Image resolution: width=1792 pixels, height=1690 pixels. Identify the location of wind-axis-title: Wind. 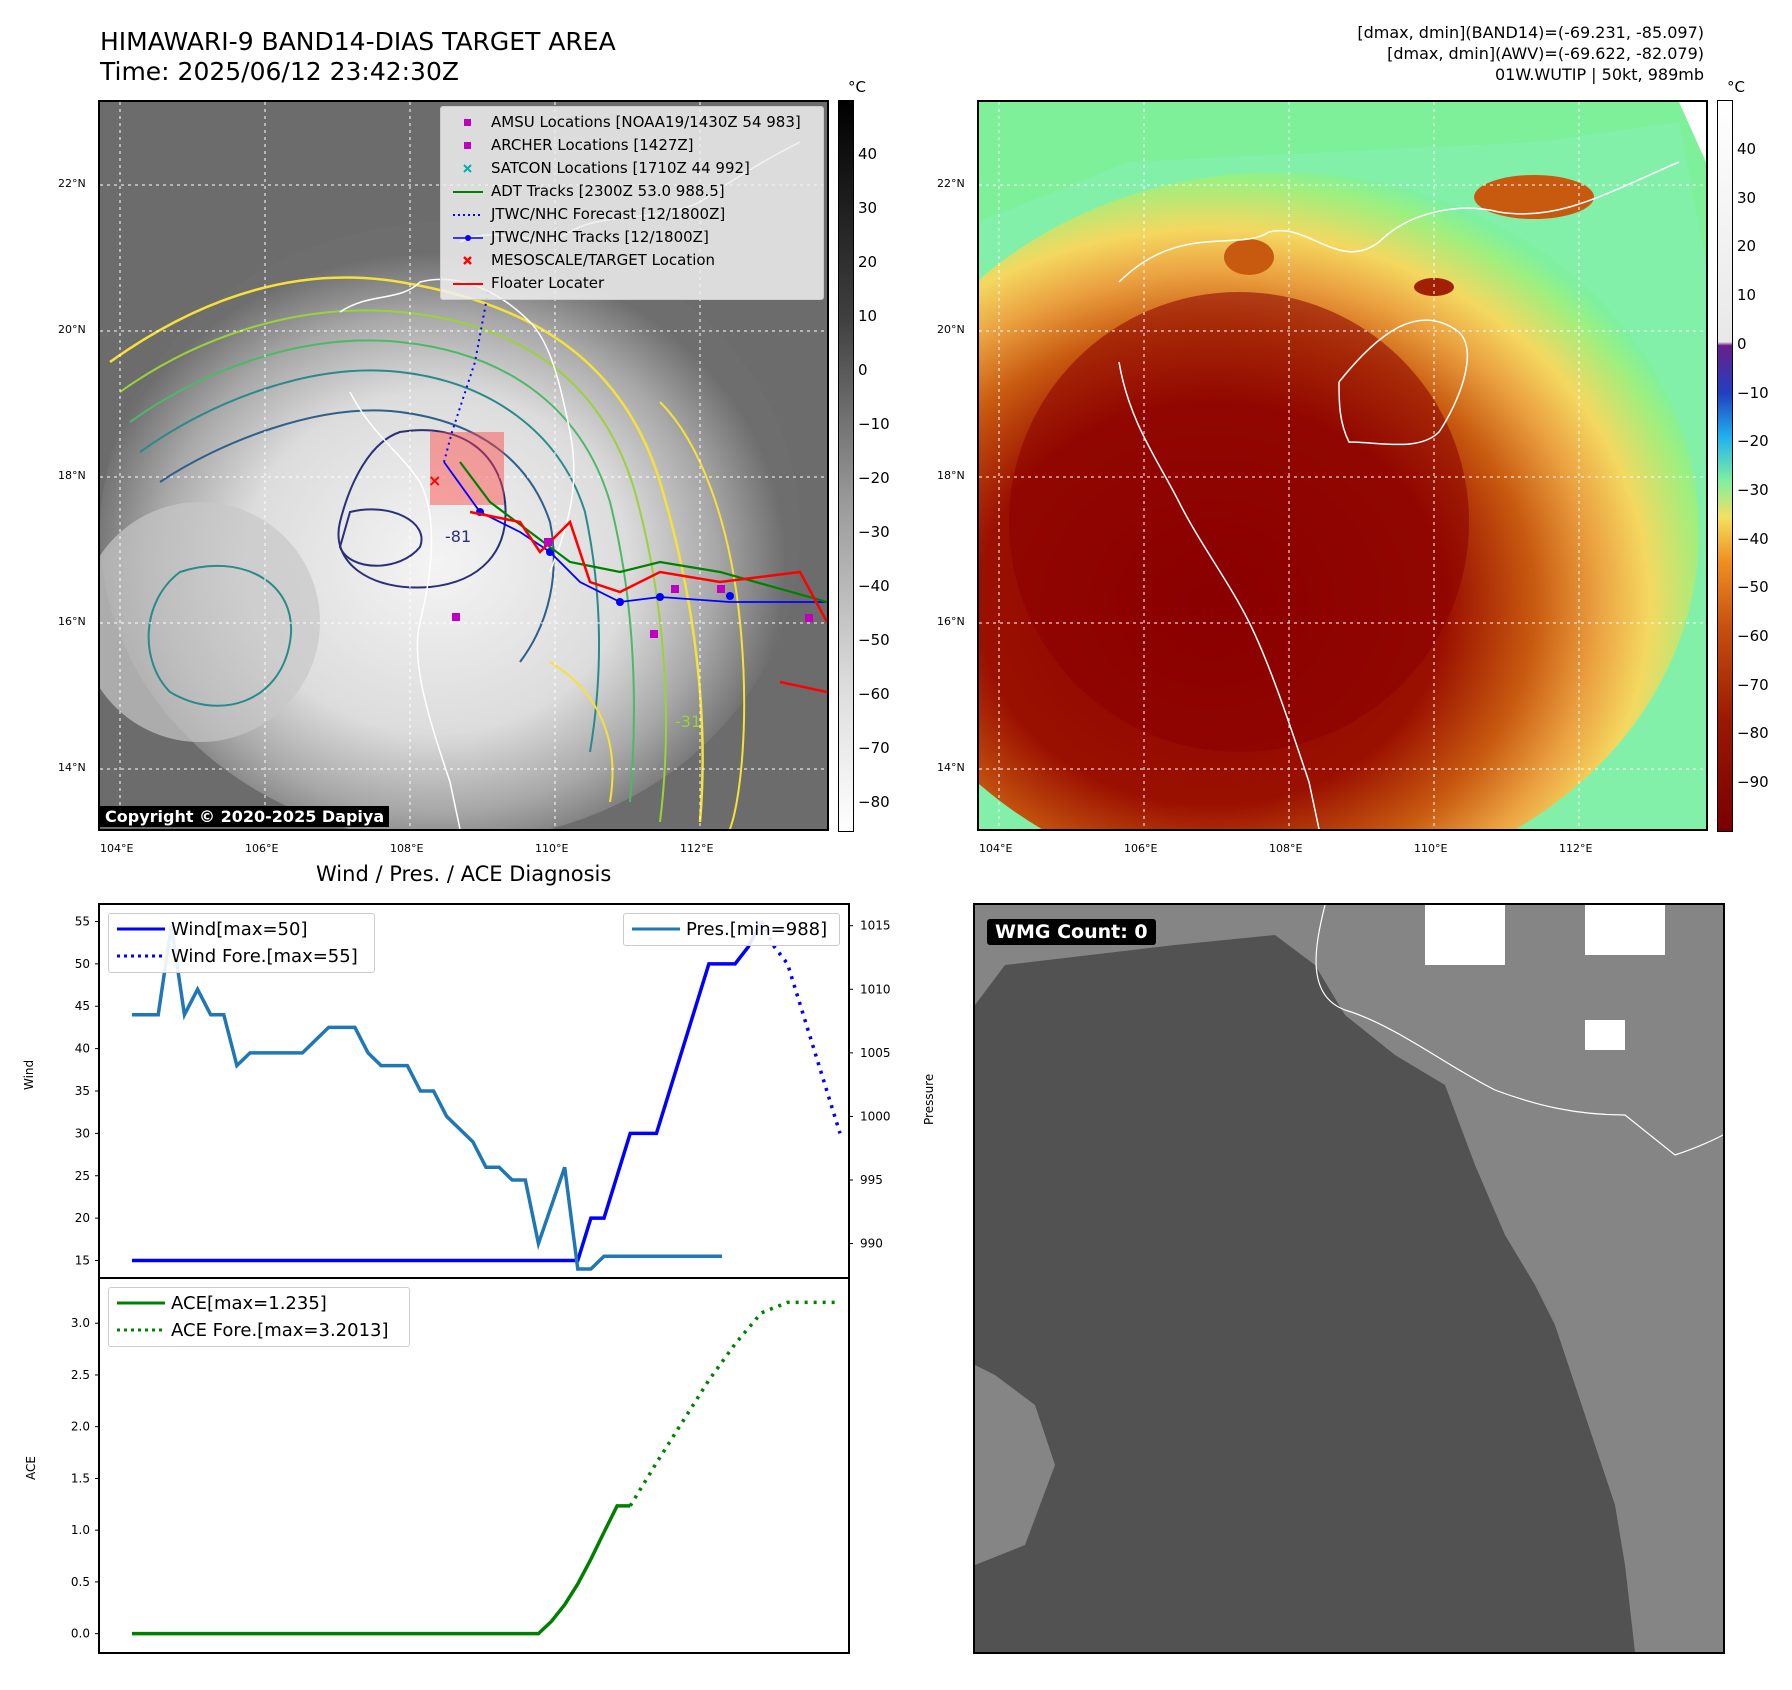
(29, 1074).